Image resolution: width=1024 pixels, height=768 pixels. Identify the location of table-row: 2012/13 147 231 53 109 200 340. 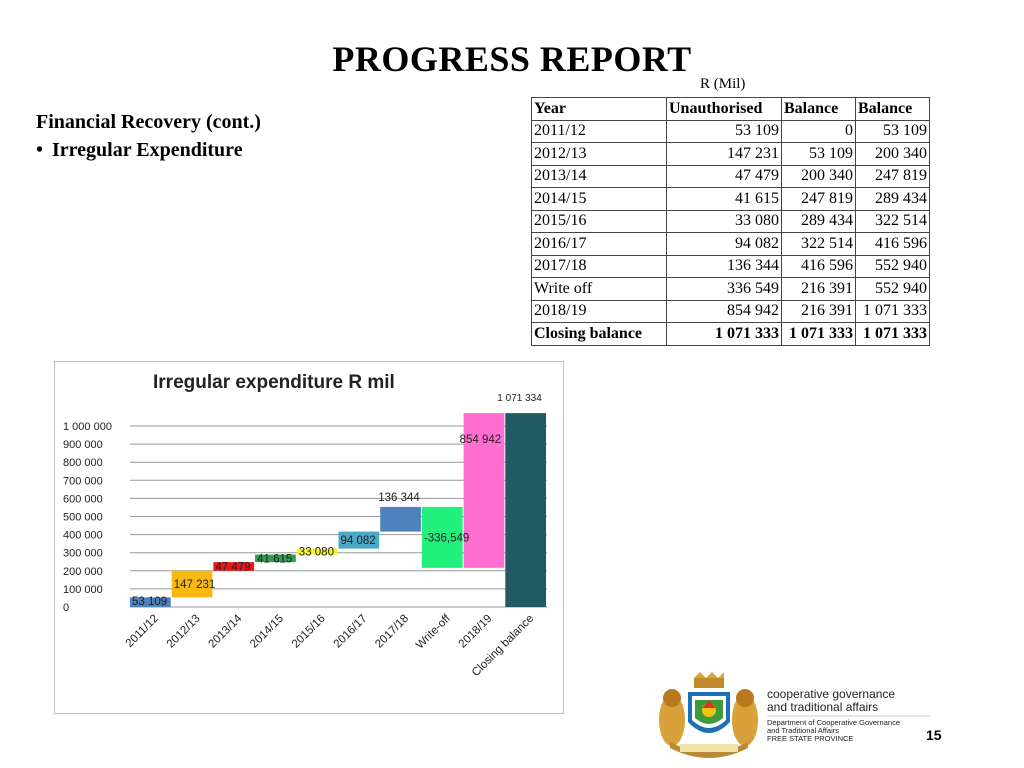
(730, 154).